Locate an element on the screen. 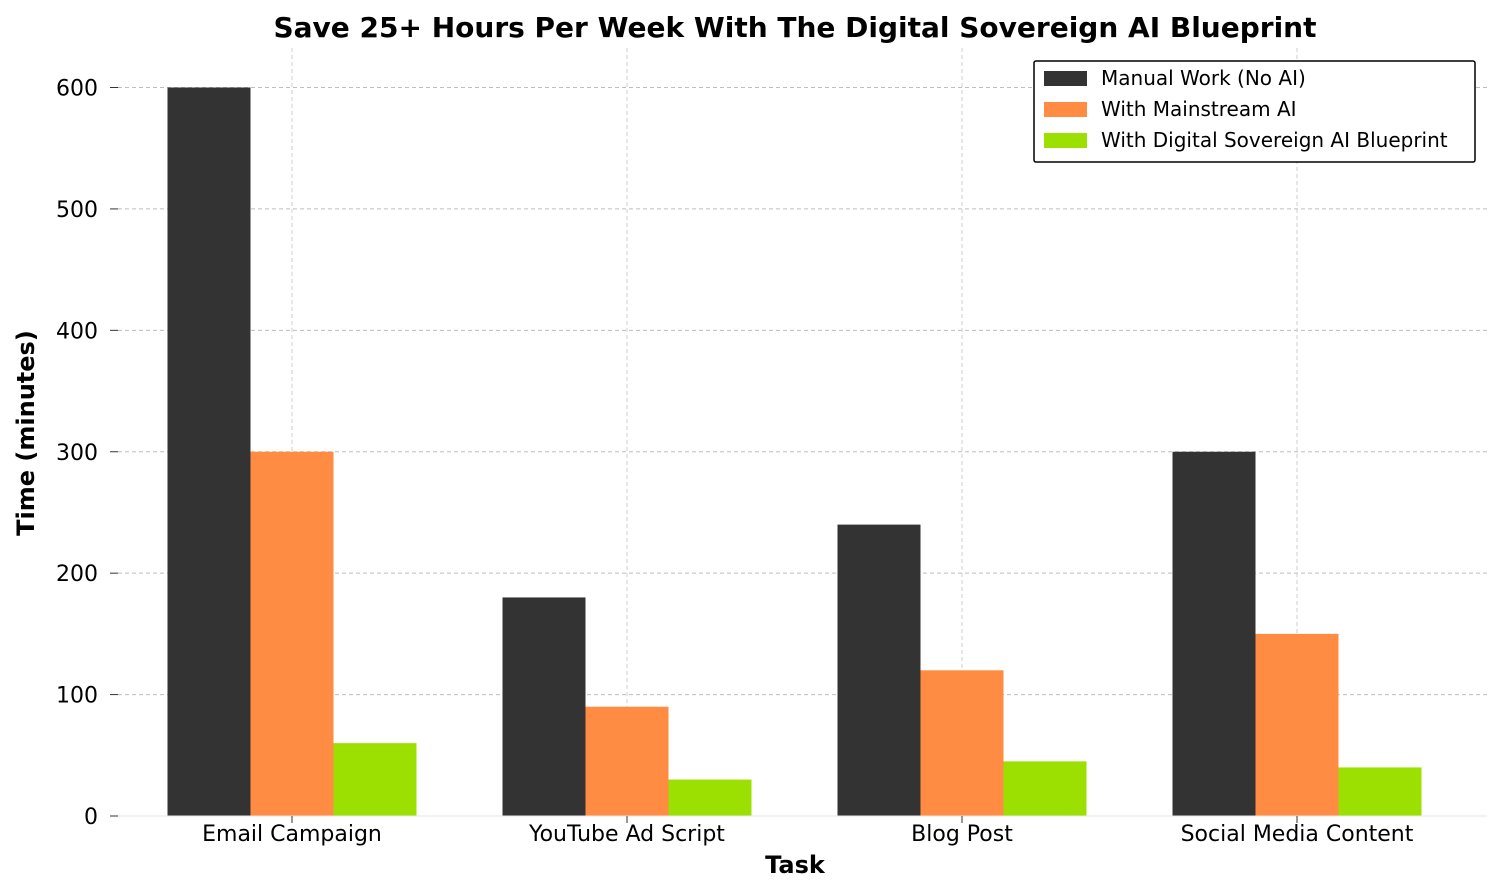 Image resolution: width=1500 pixels, height=894 pixels. x-tick-label: Social Media Content is located at coordinates (1297, 834).